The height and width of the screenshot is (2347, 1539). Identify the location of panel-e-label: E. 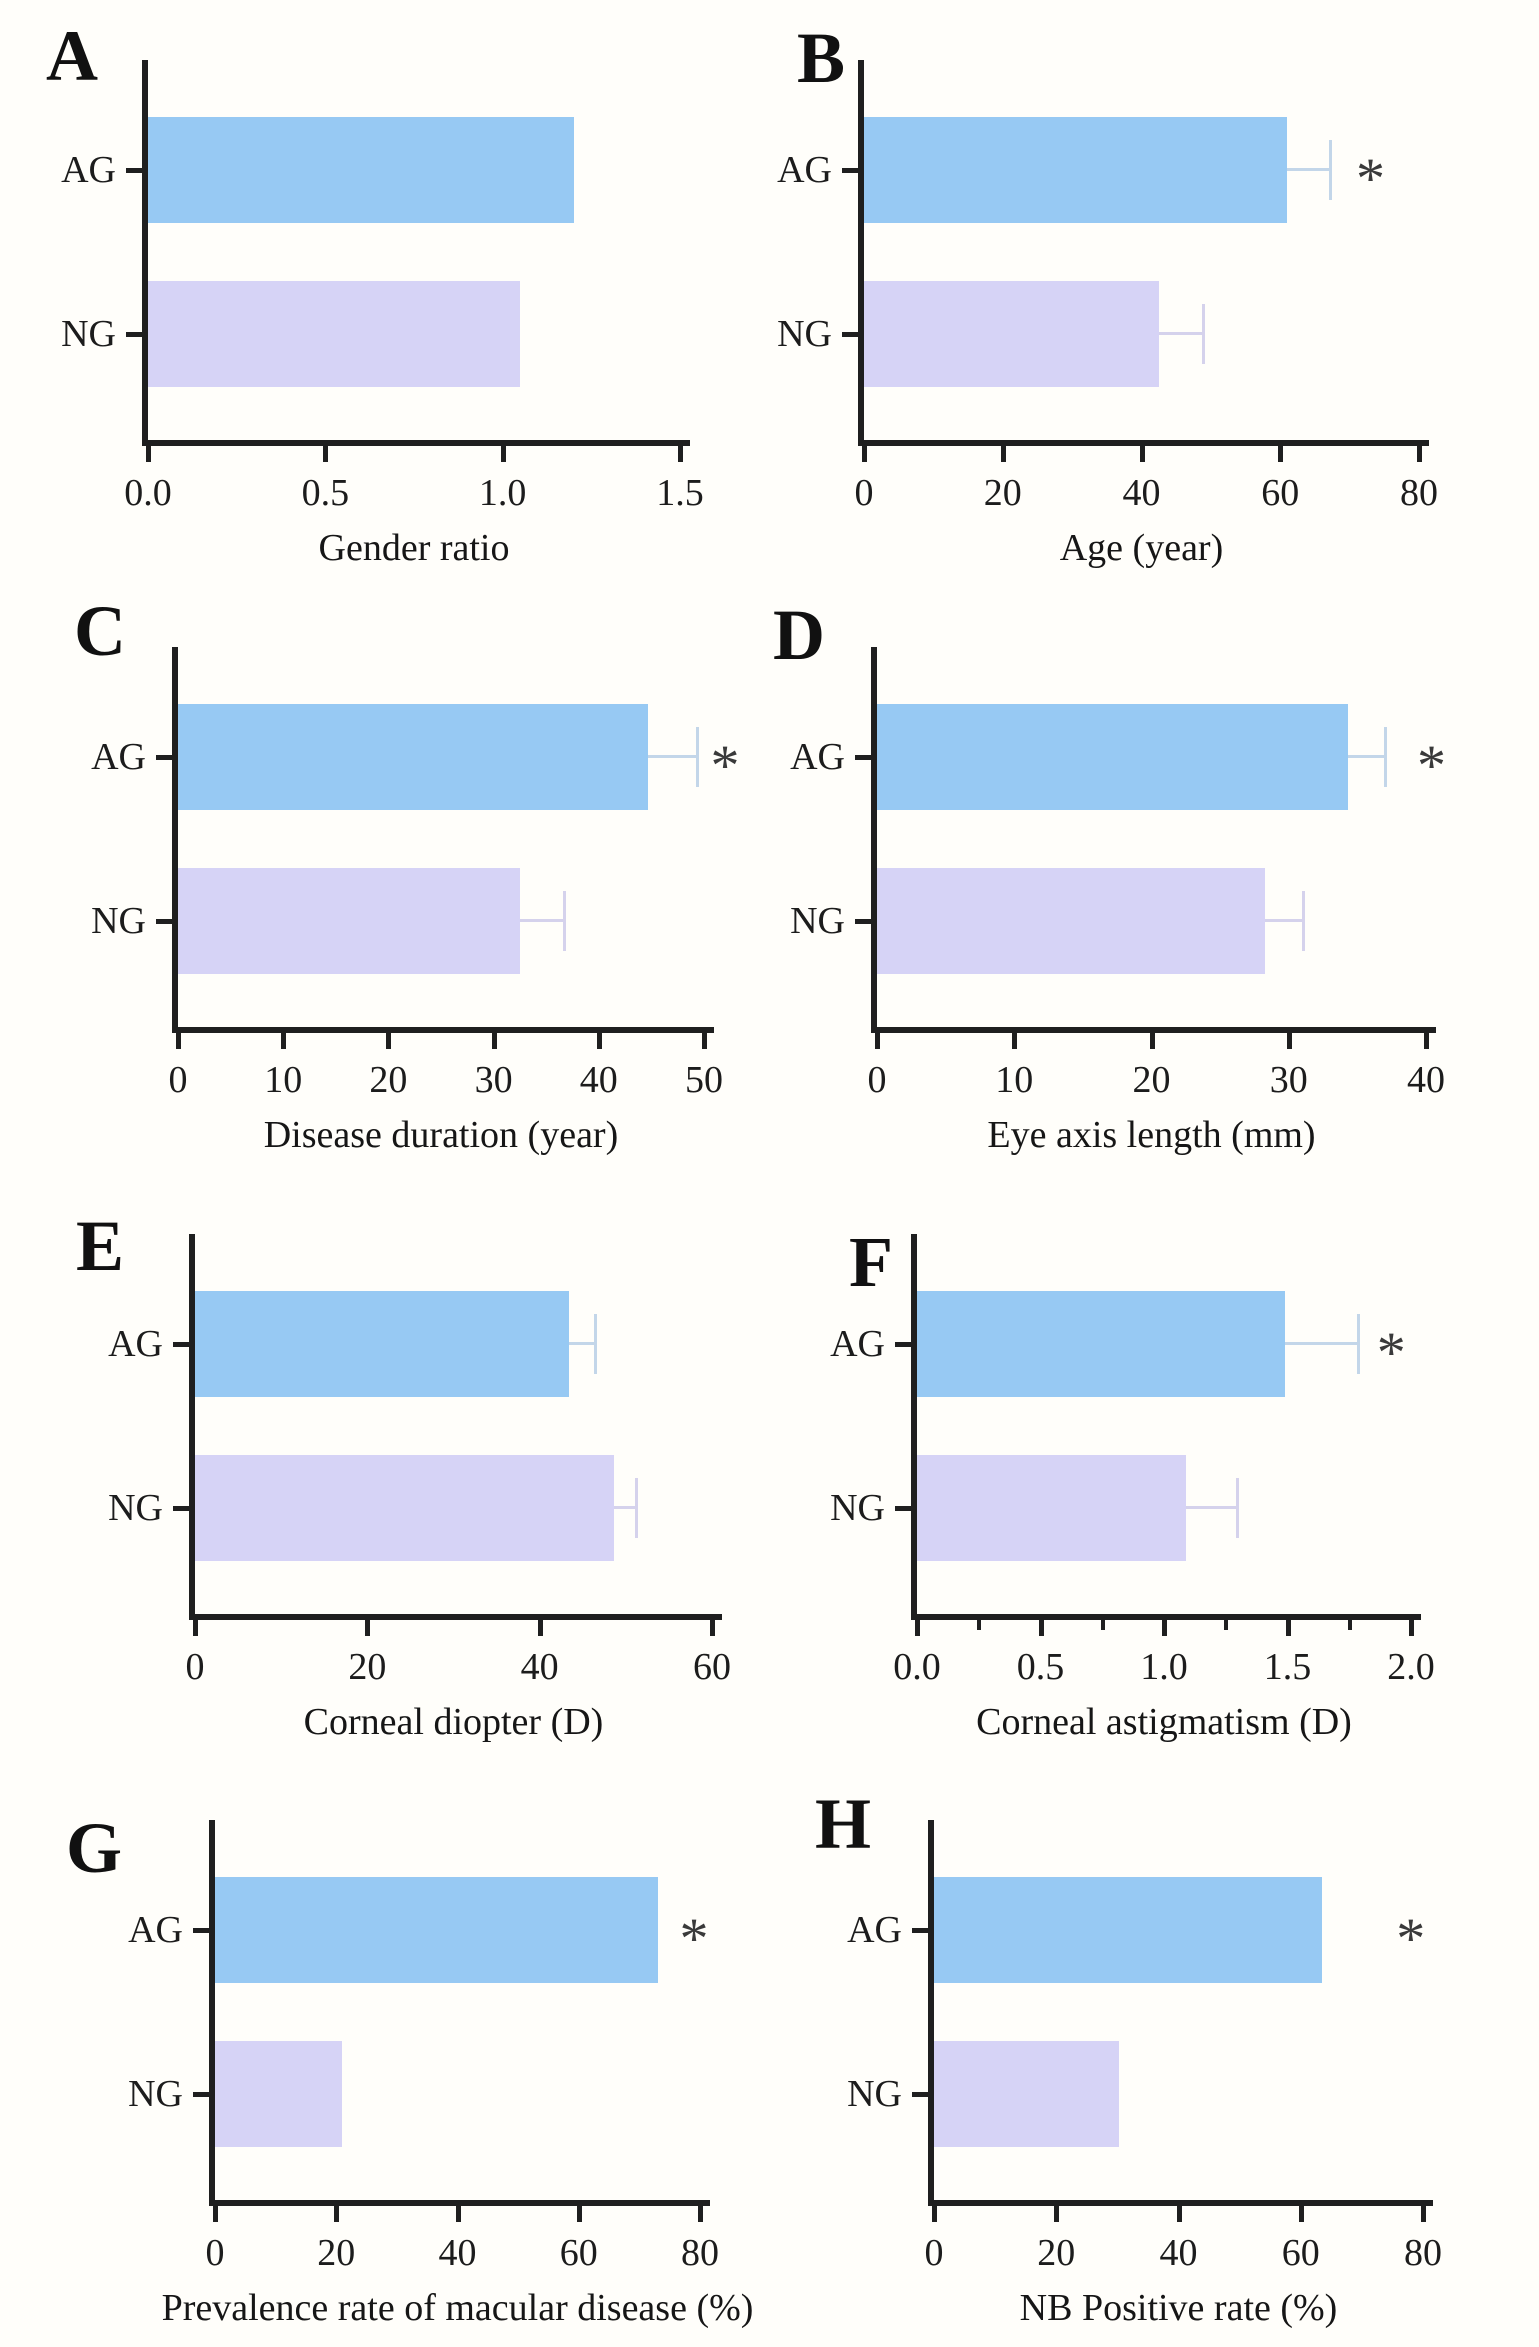
(100, 1246).